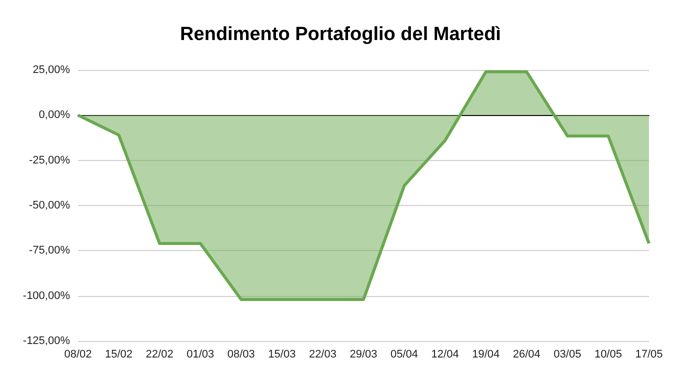 The height and width of the screenshot is (379, 681). Describe the element at coordinates (119, 354) in the screenshot. I see `x-tick-label: 15/02` at that location.